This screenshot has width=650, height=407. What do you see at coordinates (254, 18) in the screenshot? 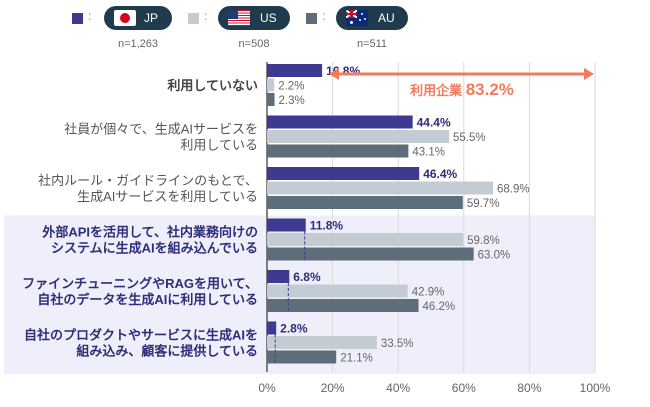
I see `legend-pill-us: US` at bounding box center [254, 18].